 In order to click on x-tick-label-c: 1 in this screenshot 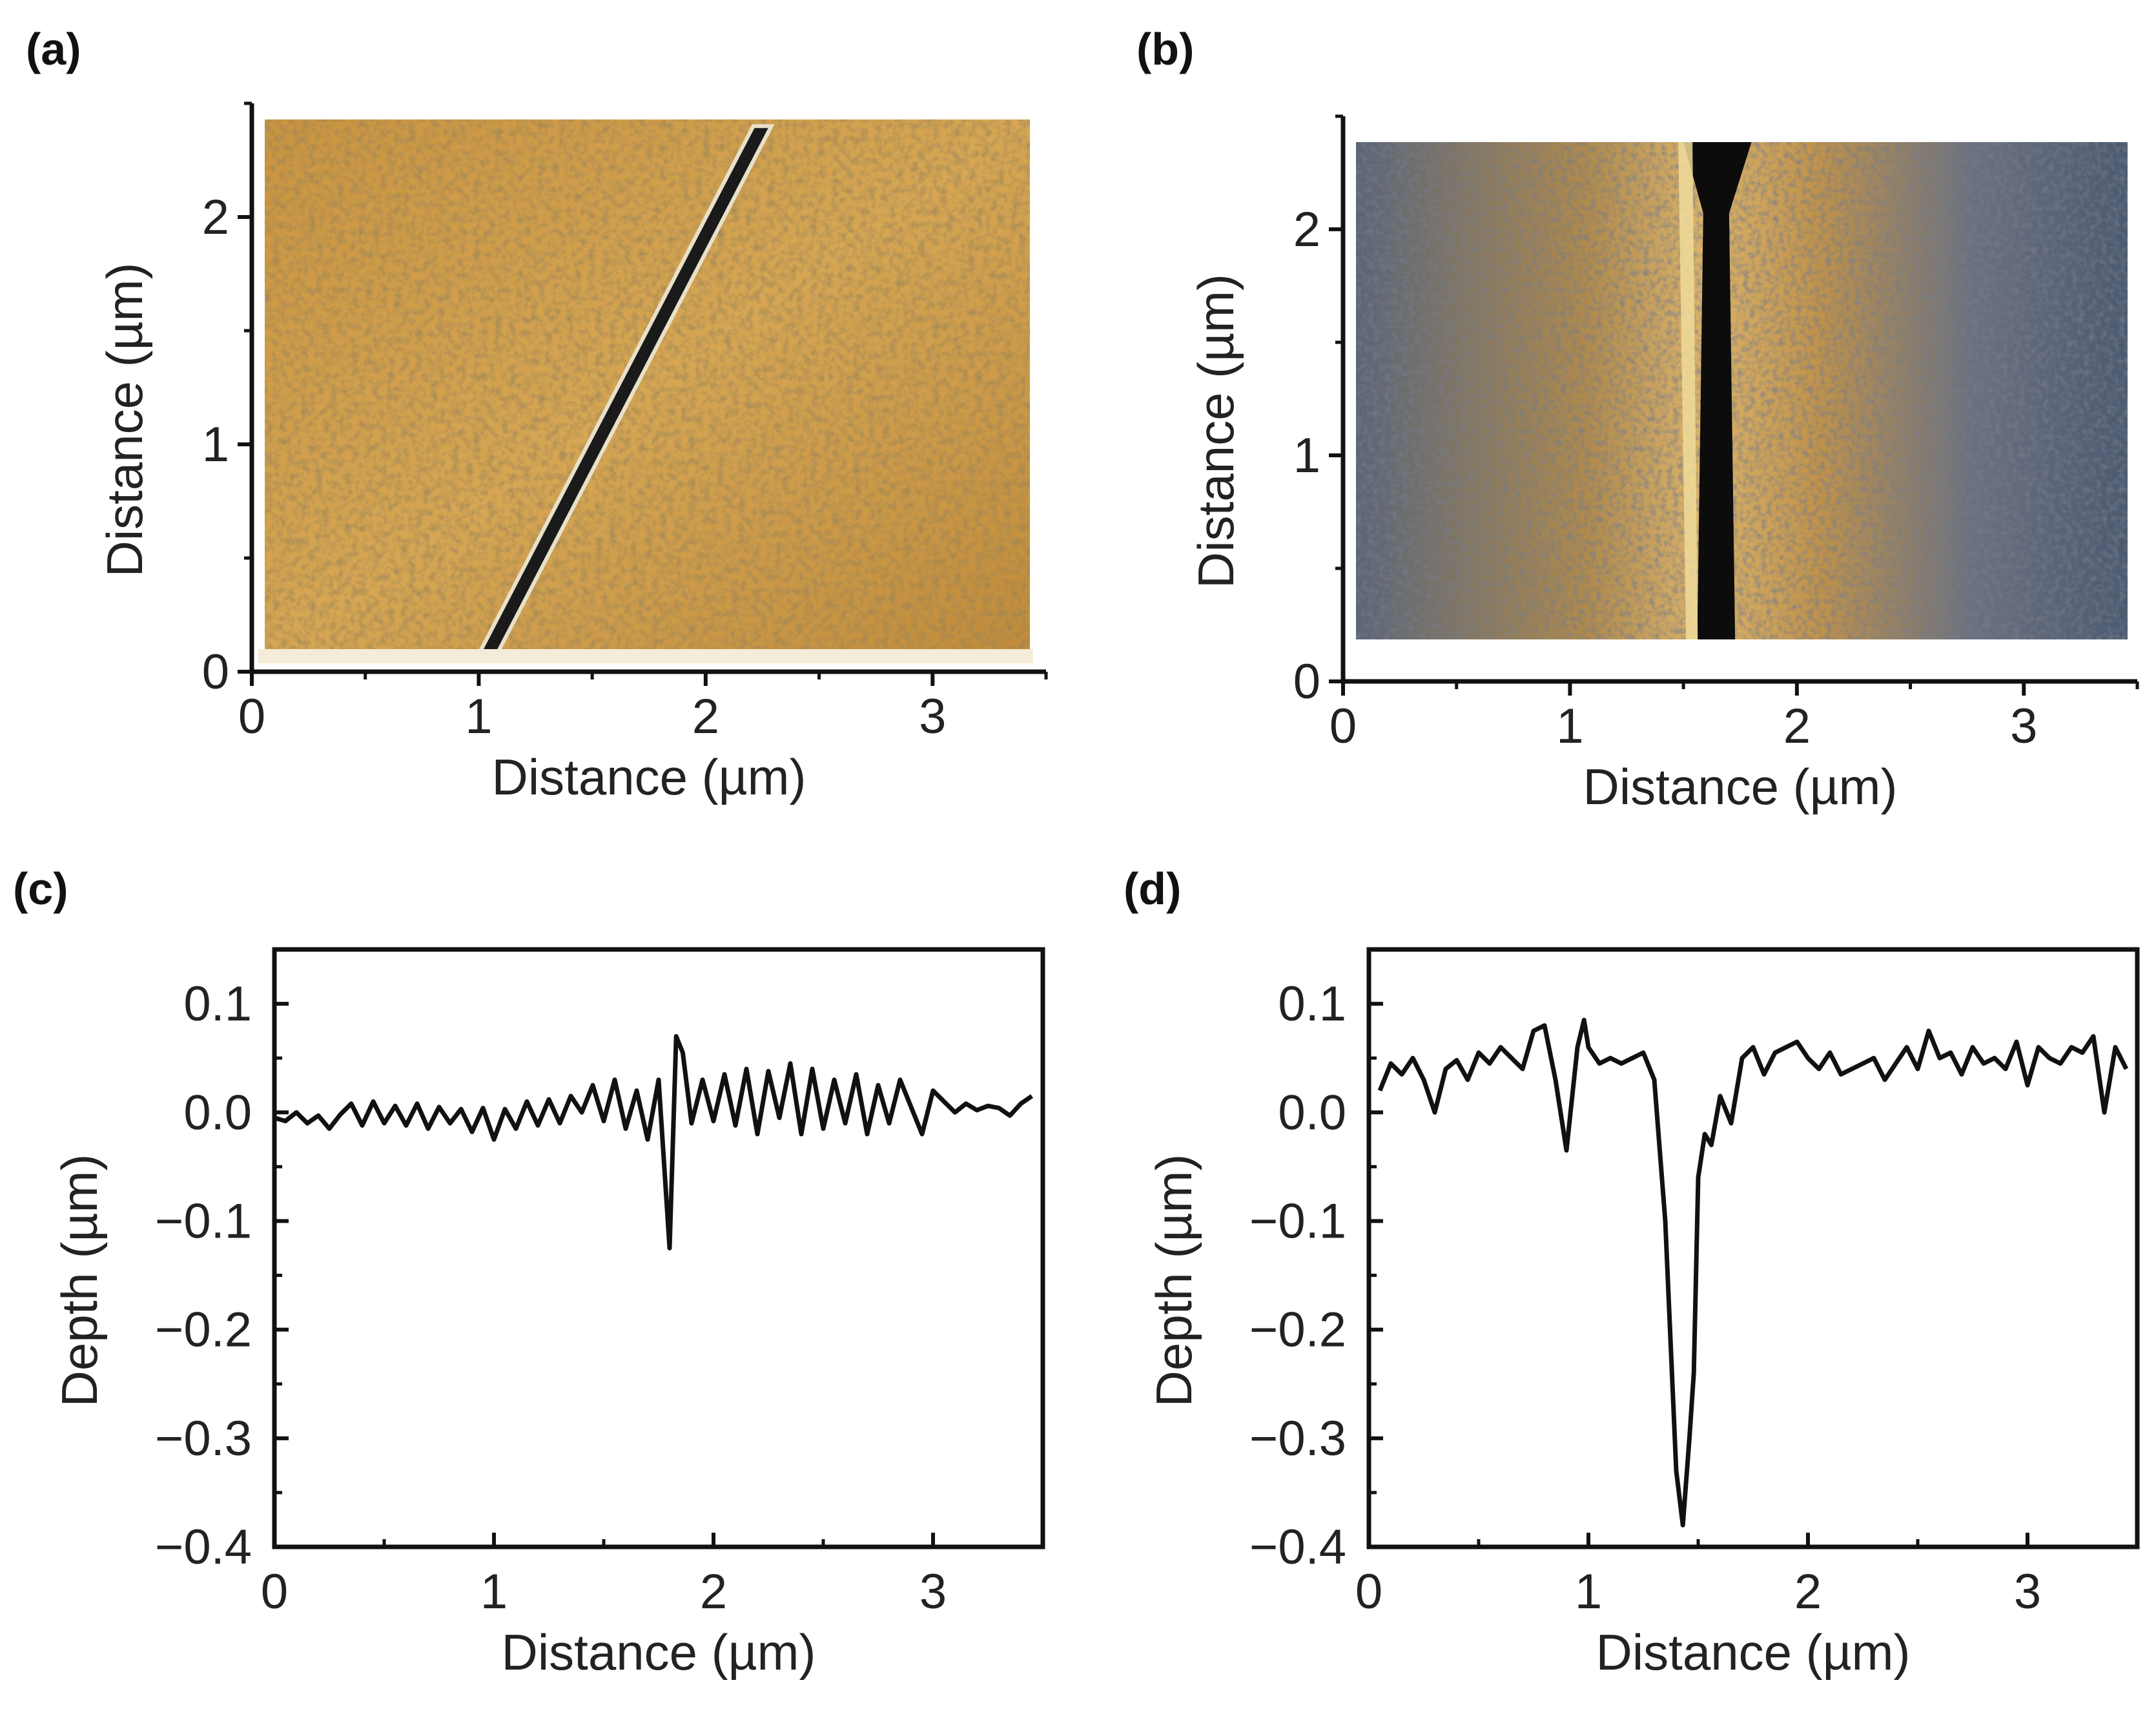, I will do `click(494, 1591)`.